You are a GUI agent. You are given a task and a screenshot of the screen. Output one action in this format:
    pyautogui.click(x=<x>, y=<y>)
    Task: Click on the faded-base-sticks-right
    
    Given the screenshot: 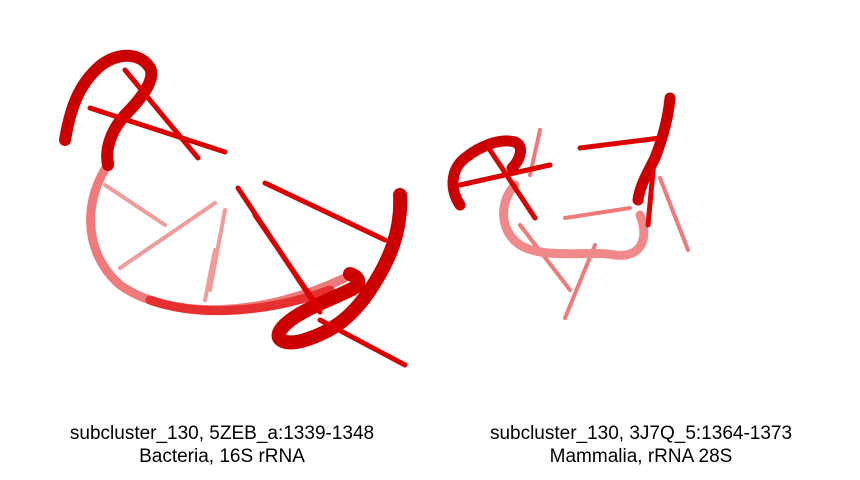 What is the action you would take?
    pyautogui.click(x=604, y=224)
    